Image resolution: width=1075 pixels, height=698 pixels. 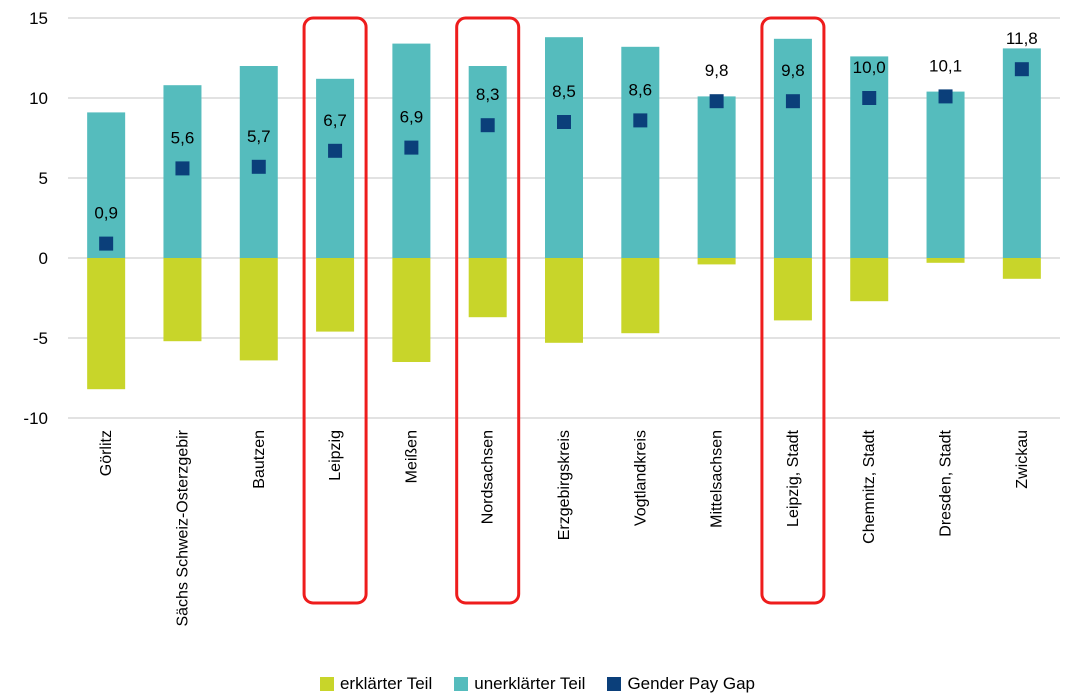 I want to click on gap-data-label: 6,7, so click(x=335, y=120).